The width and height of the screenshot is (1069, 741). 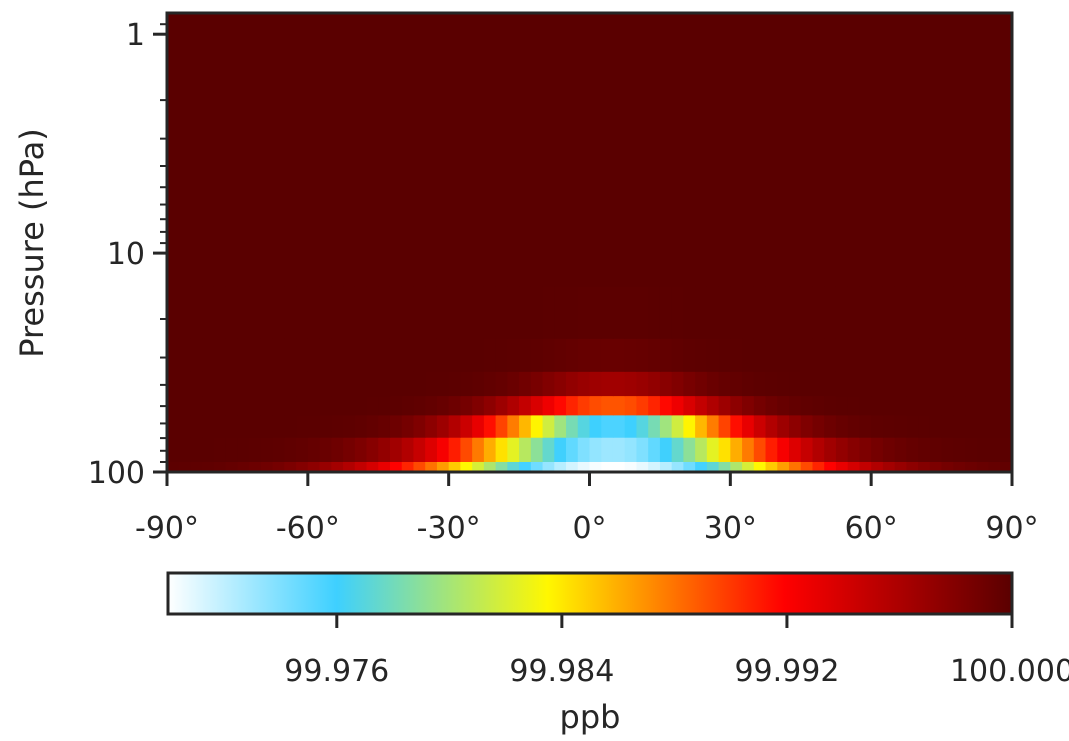 What do you see at coordinates (589, 528) in the screenshot?
I see `x-tick-label: 0°` at bounding box center [589, 528].